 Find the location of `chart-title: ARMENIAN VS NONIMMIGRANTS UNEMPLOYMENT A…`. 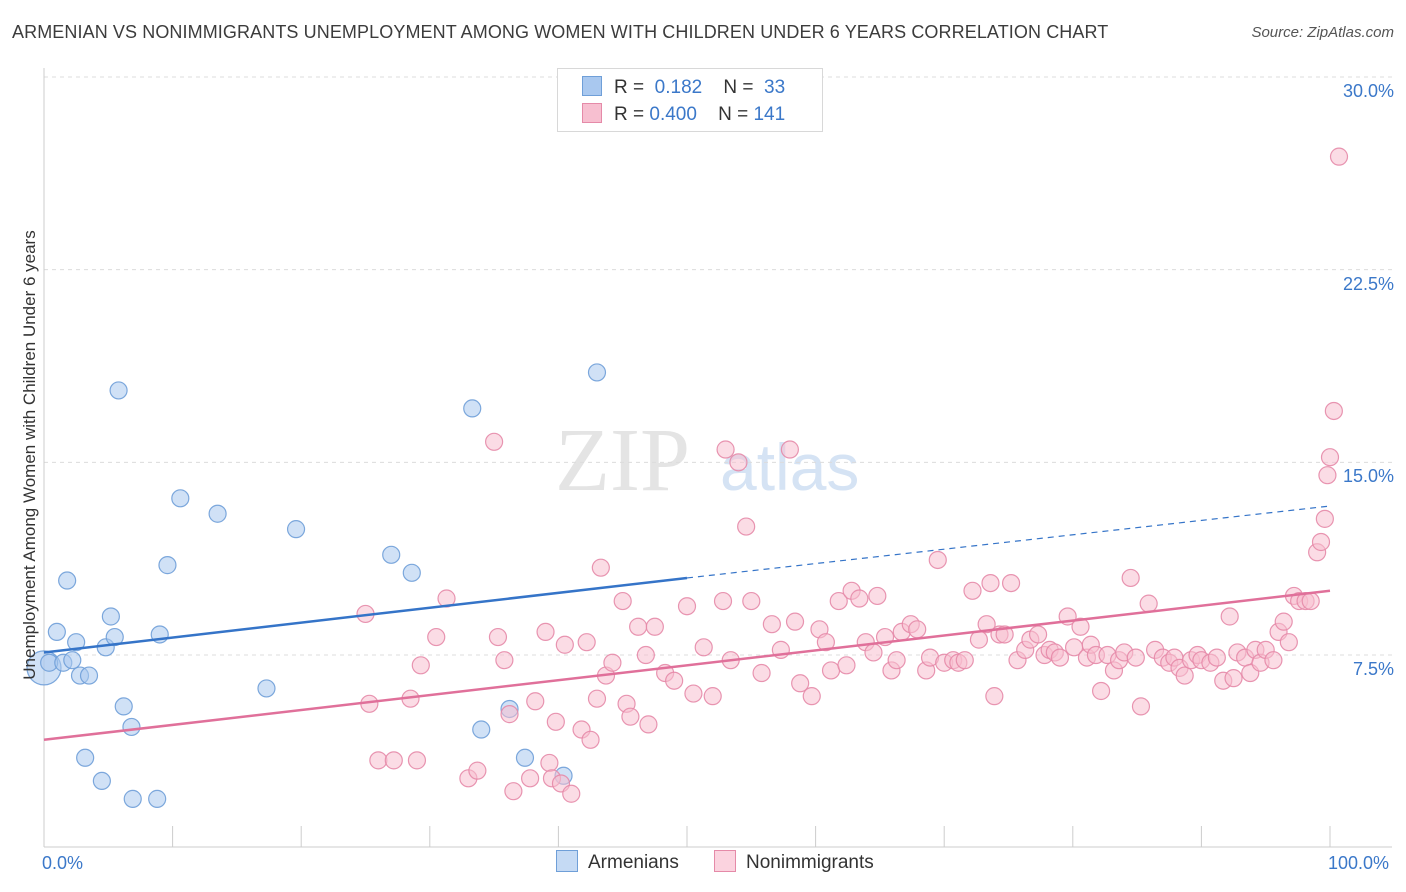

chart-title: ARMENIAN VS NONIMMIGRANTS UNEMPLOYMENT A… is located at coordinates (560, 32).